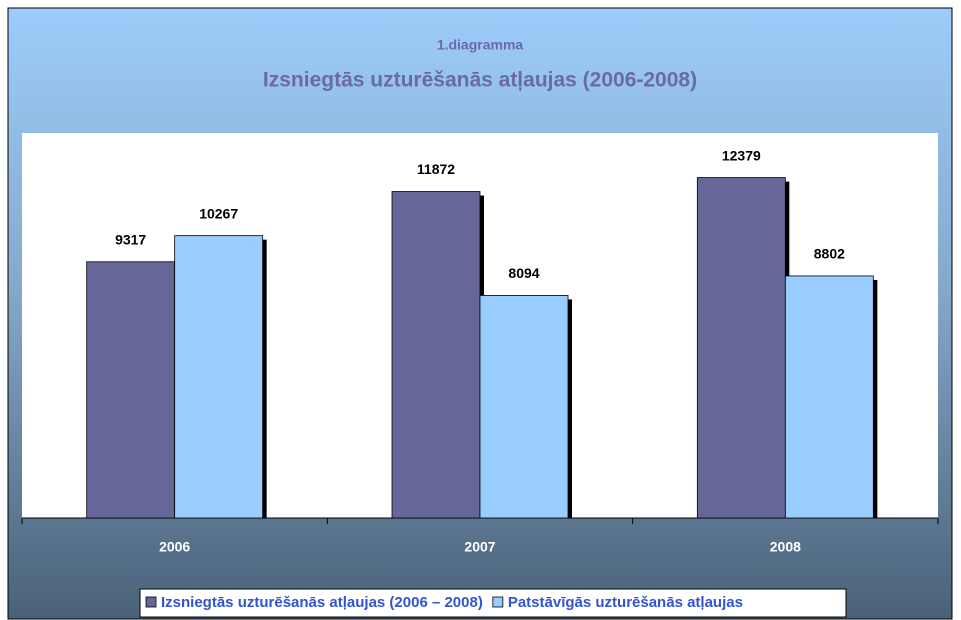 This screenshot has height=620, width=961. I want to click on chart-title: 1.diagramma, so click(480, 45).